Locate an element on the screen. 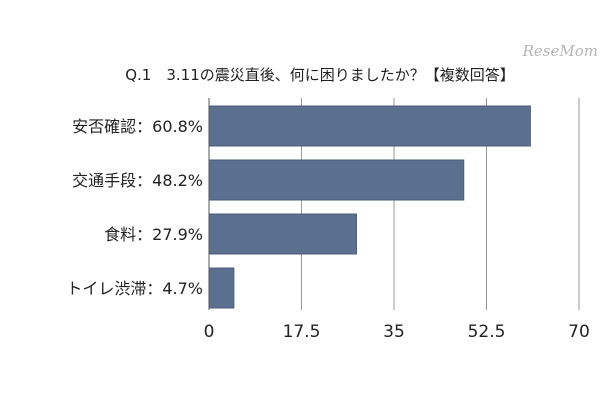  category-labels: 安否確認：60.8% 交通手段：48.2% 食料：27.9% トイレ渋滞：4.7% is located at coordinates (134, 207).